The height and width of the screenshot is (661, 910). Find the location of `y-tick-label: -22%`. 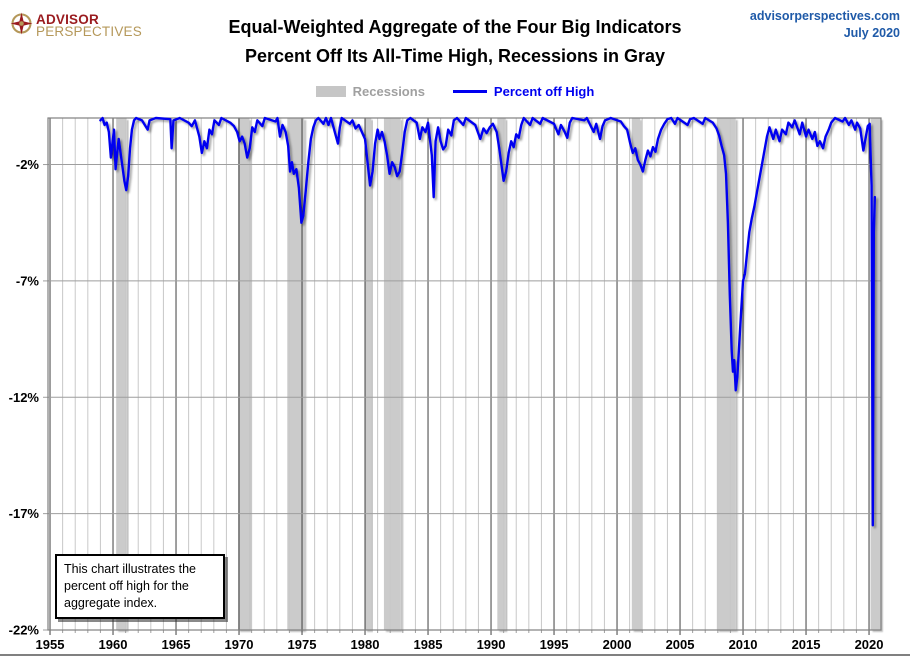

y-tick-label: -22% is located at coordinates (24, 630).